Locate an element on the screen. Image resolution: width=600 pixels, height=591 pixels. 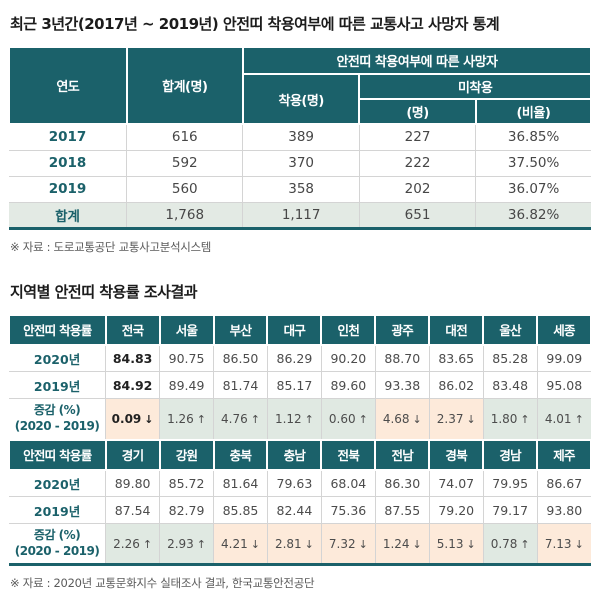
unworn-count-cell: 202 is located at coordinates (417, 189).